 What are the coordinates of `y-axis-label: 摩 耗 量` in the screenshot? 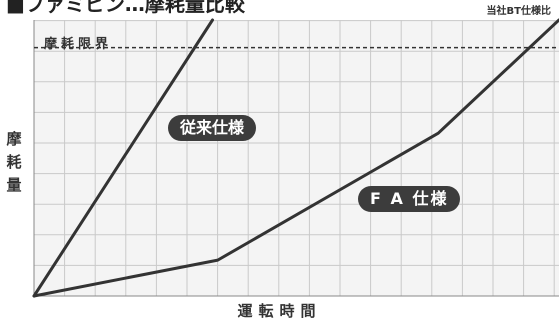 It's located at (14, 162).